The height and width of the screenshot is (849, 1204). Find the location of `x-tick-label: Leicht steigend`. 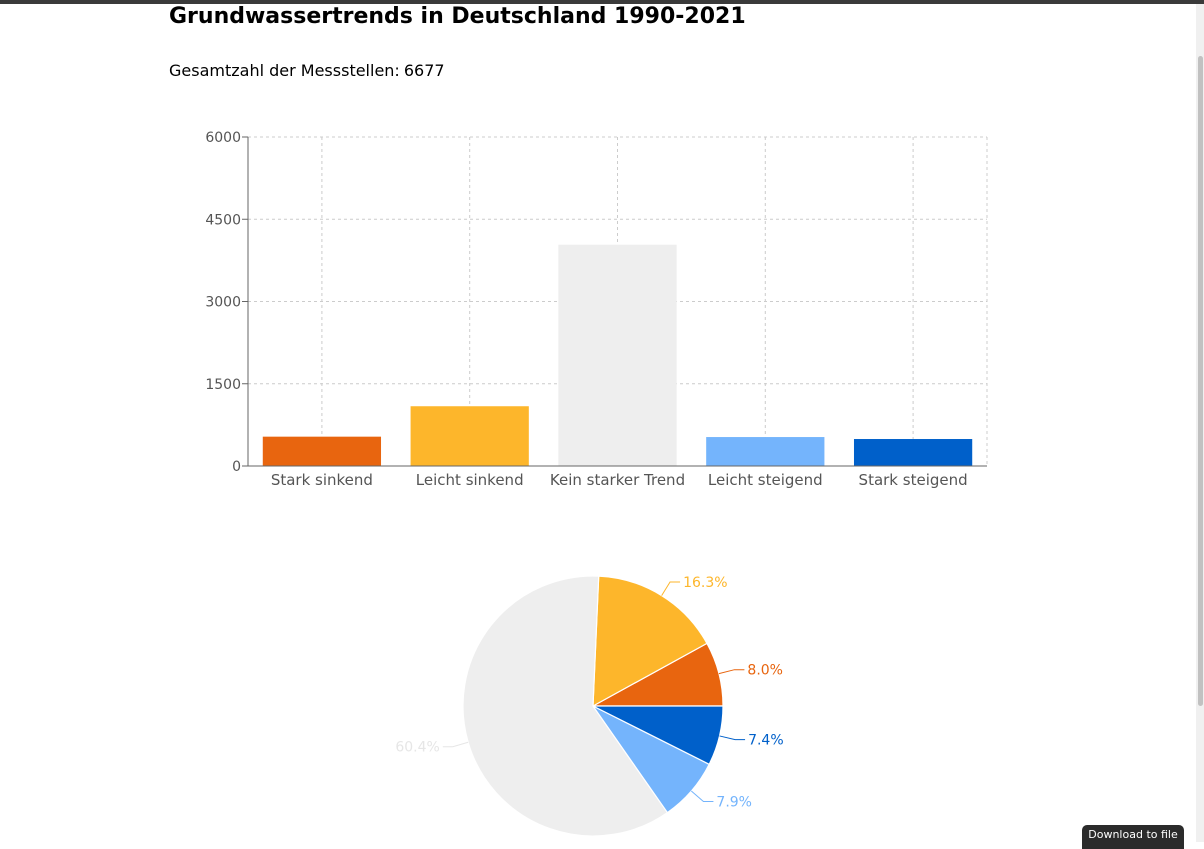

x-tick-label: Leicht steigend is located at coordinates (765, 480).